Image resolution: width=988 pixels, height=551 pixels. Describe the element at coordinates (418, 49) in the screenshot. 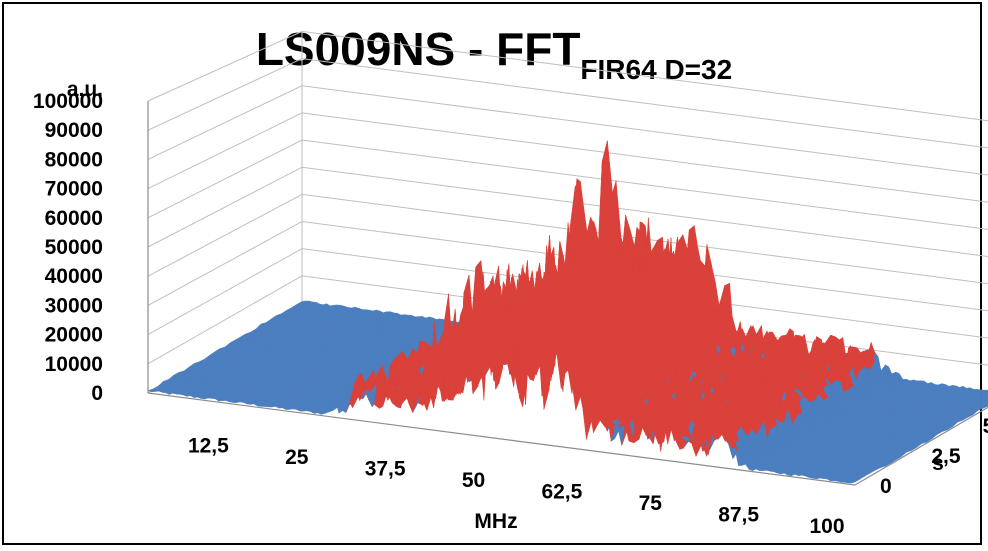

I see `chart-title-main: LS009NS - FFT` at that location.